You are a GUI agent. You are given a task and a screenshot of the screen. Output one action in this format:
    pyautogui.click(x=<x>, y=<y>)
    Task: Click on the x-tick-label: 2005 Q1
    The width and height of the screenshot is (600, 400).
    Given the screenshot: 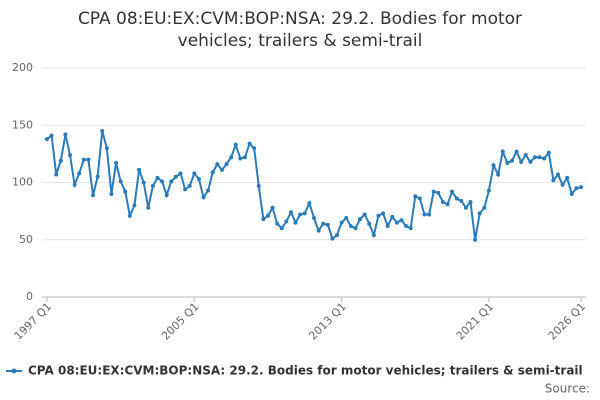 What is the action you would take?
    pyautogui.click(x=180, y=321)
    